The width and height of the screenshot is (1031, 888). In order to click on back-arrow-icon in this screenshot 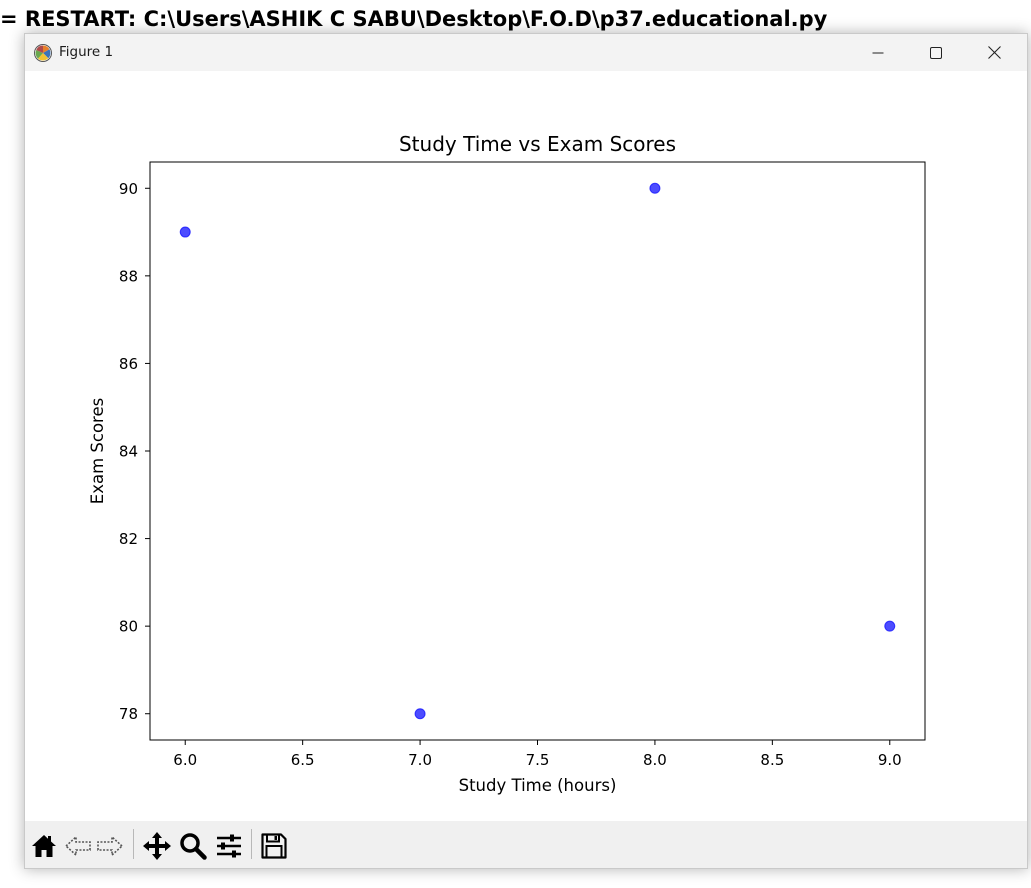, I will do `click(77, 846)`.